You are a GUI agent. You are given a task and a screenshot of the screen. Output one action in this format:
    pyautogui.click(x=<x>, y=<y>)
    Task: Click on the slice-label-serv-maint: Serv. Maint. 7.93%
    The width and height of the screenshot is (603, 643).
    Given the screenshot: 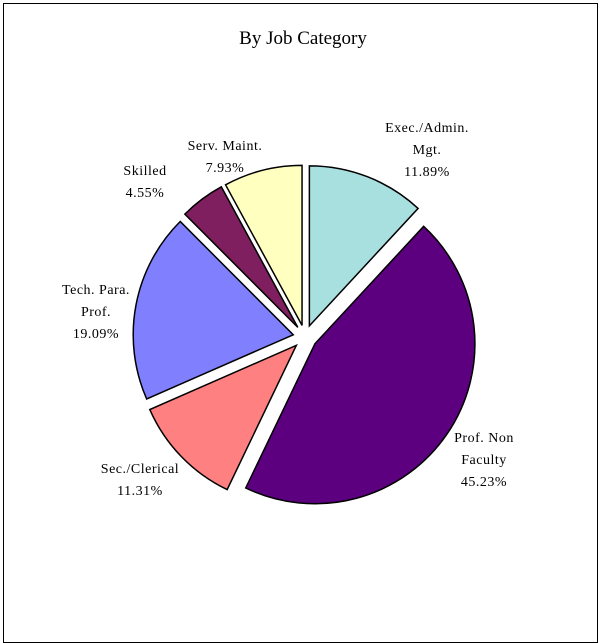 What is the action you would take?
    pyautogui.click(x=225, y=157)
    